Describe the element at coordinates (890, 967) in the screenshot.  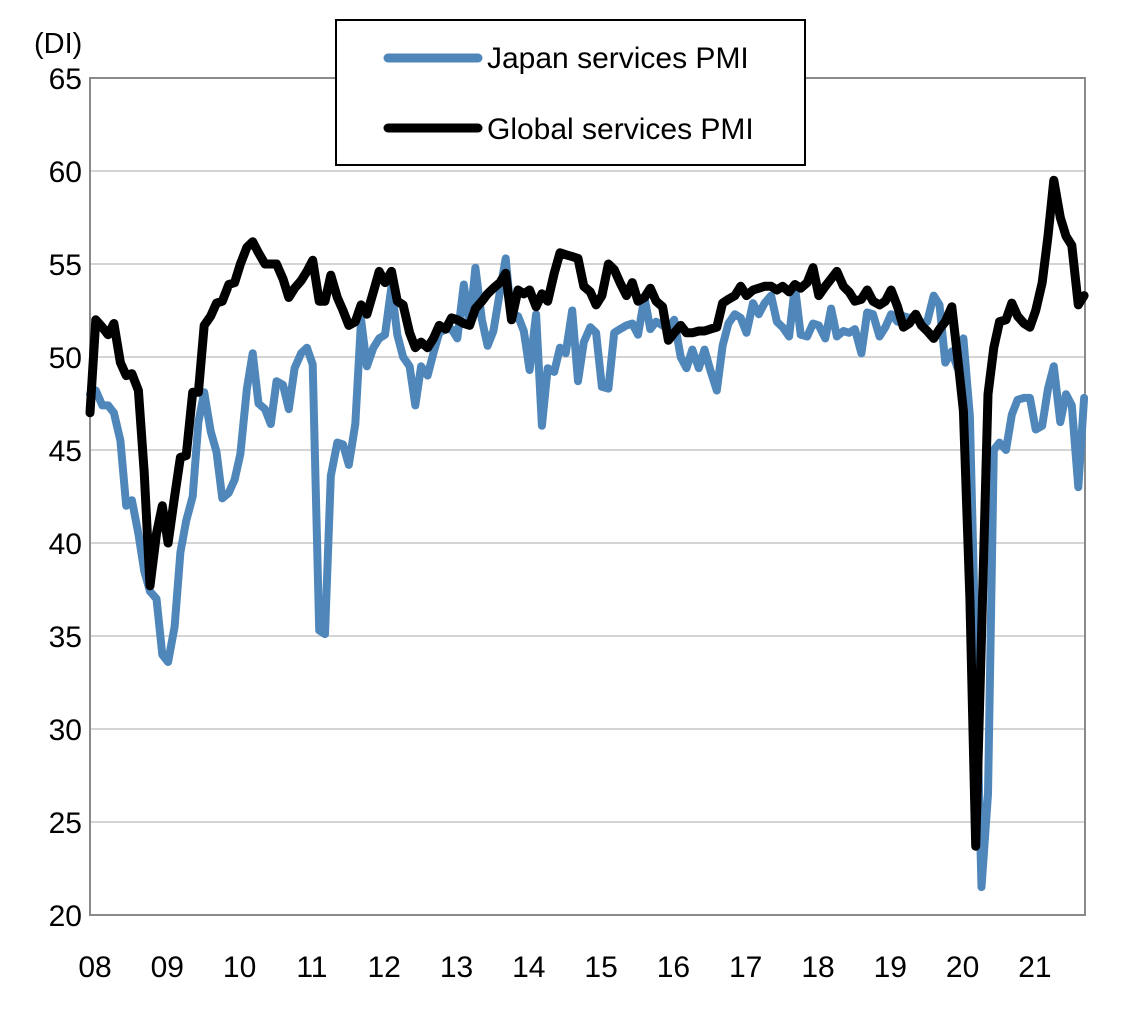
I see `x-tick-label: 19` at that location.